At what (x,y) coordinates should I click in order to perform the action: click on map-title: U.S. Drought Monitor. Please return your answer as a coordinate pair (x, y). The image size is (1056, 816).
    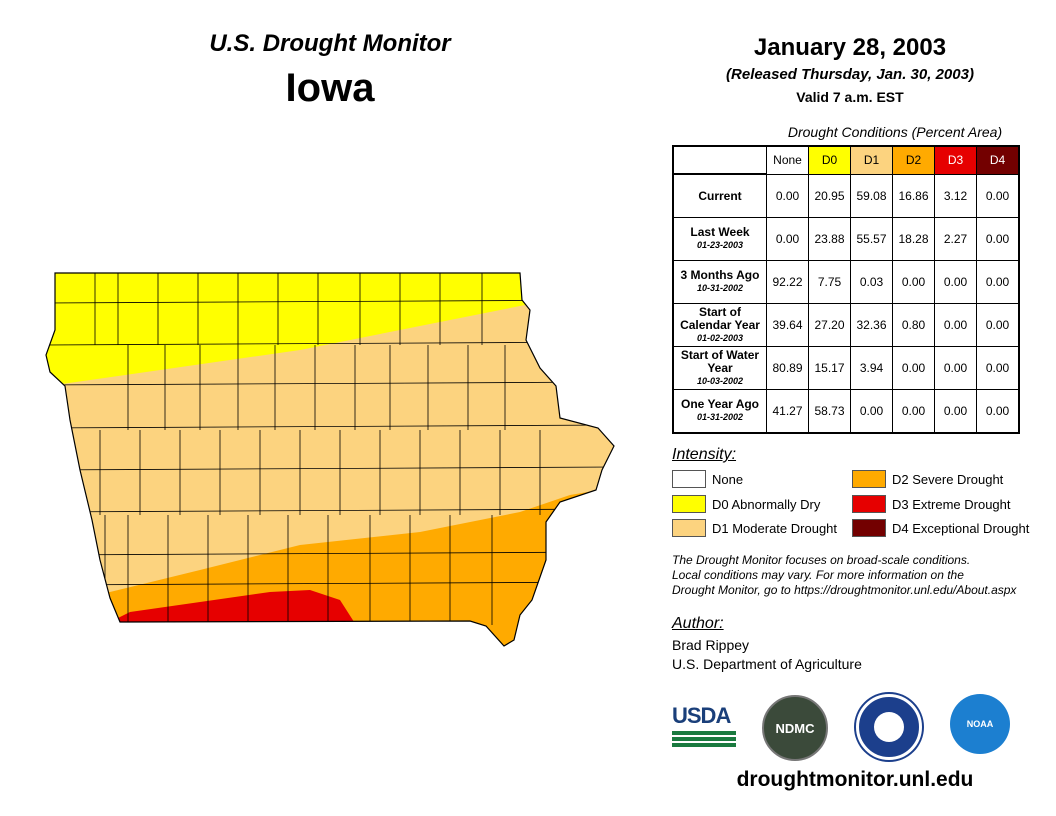
    Looking at the image, I should click on (330, 43).